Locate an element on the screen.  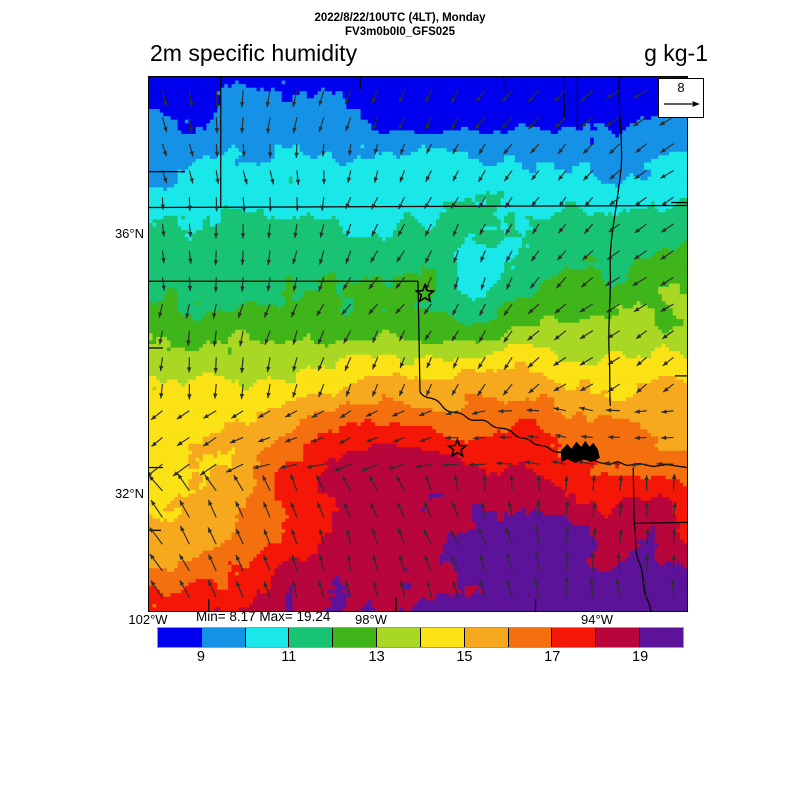
ytick-label-32n: 32°N is located at coordinates (129, 493).